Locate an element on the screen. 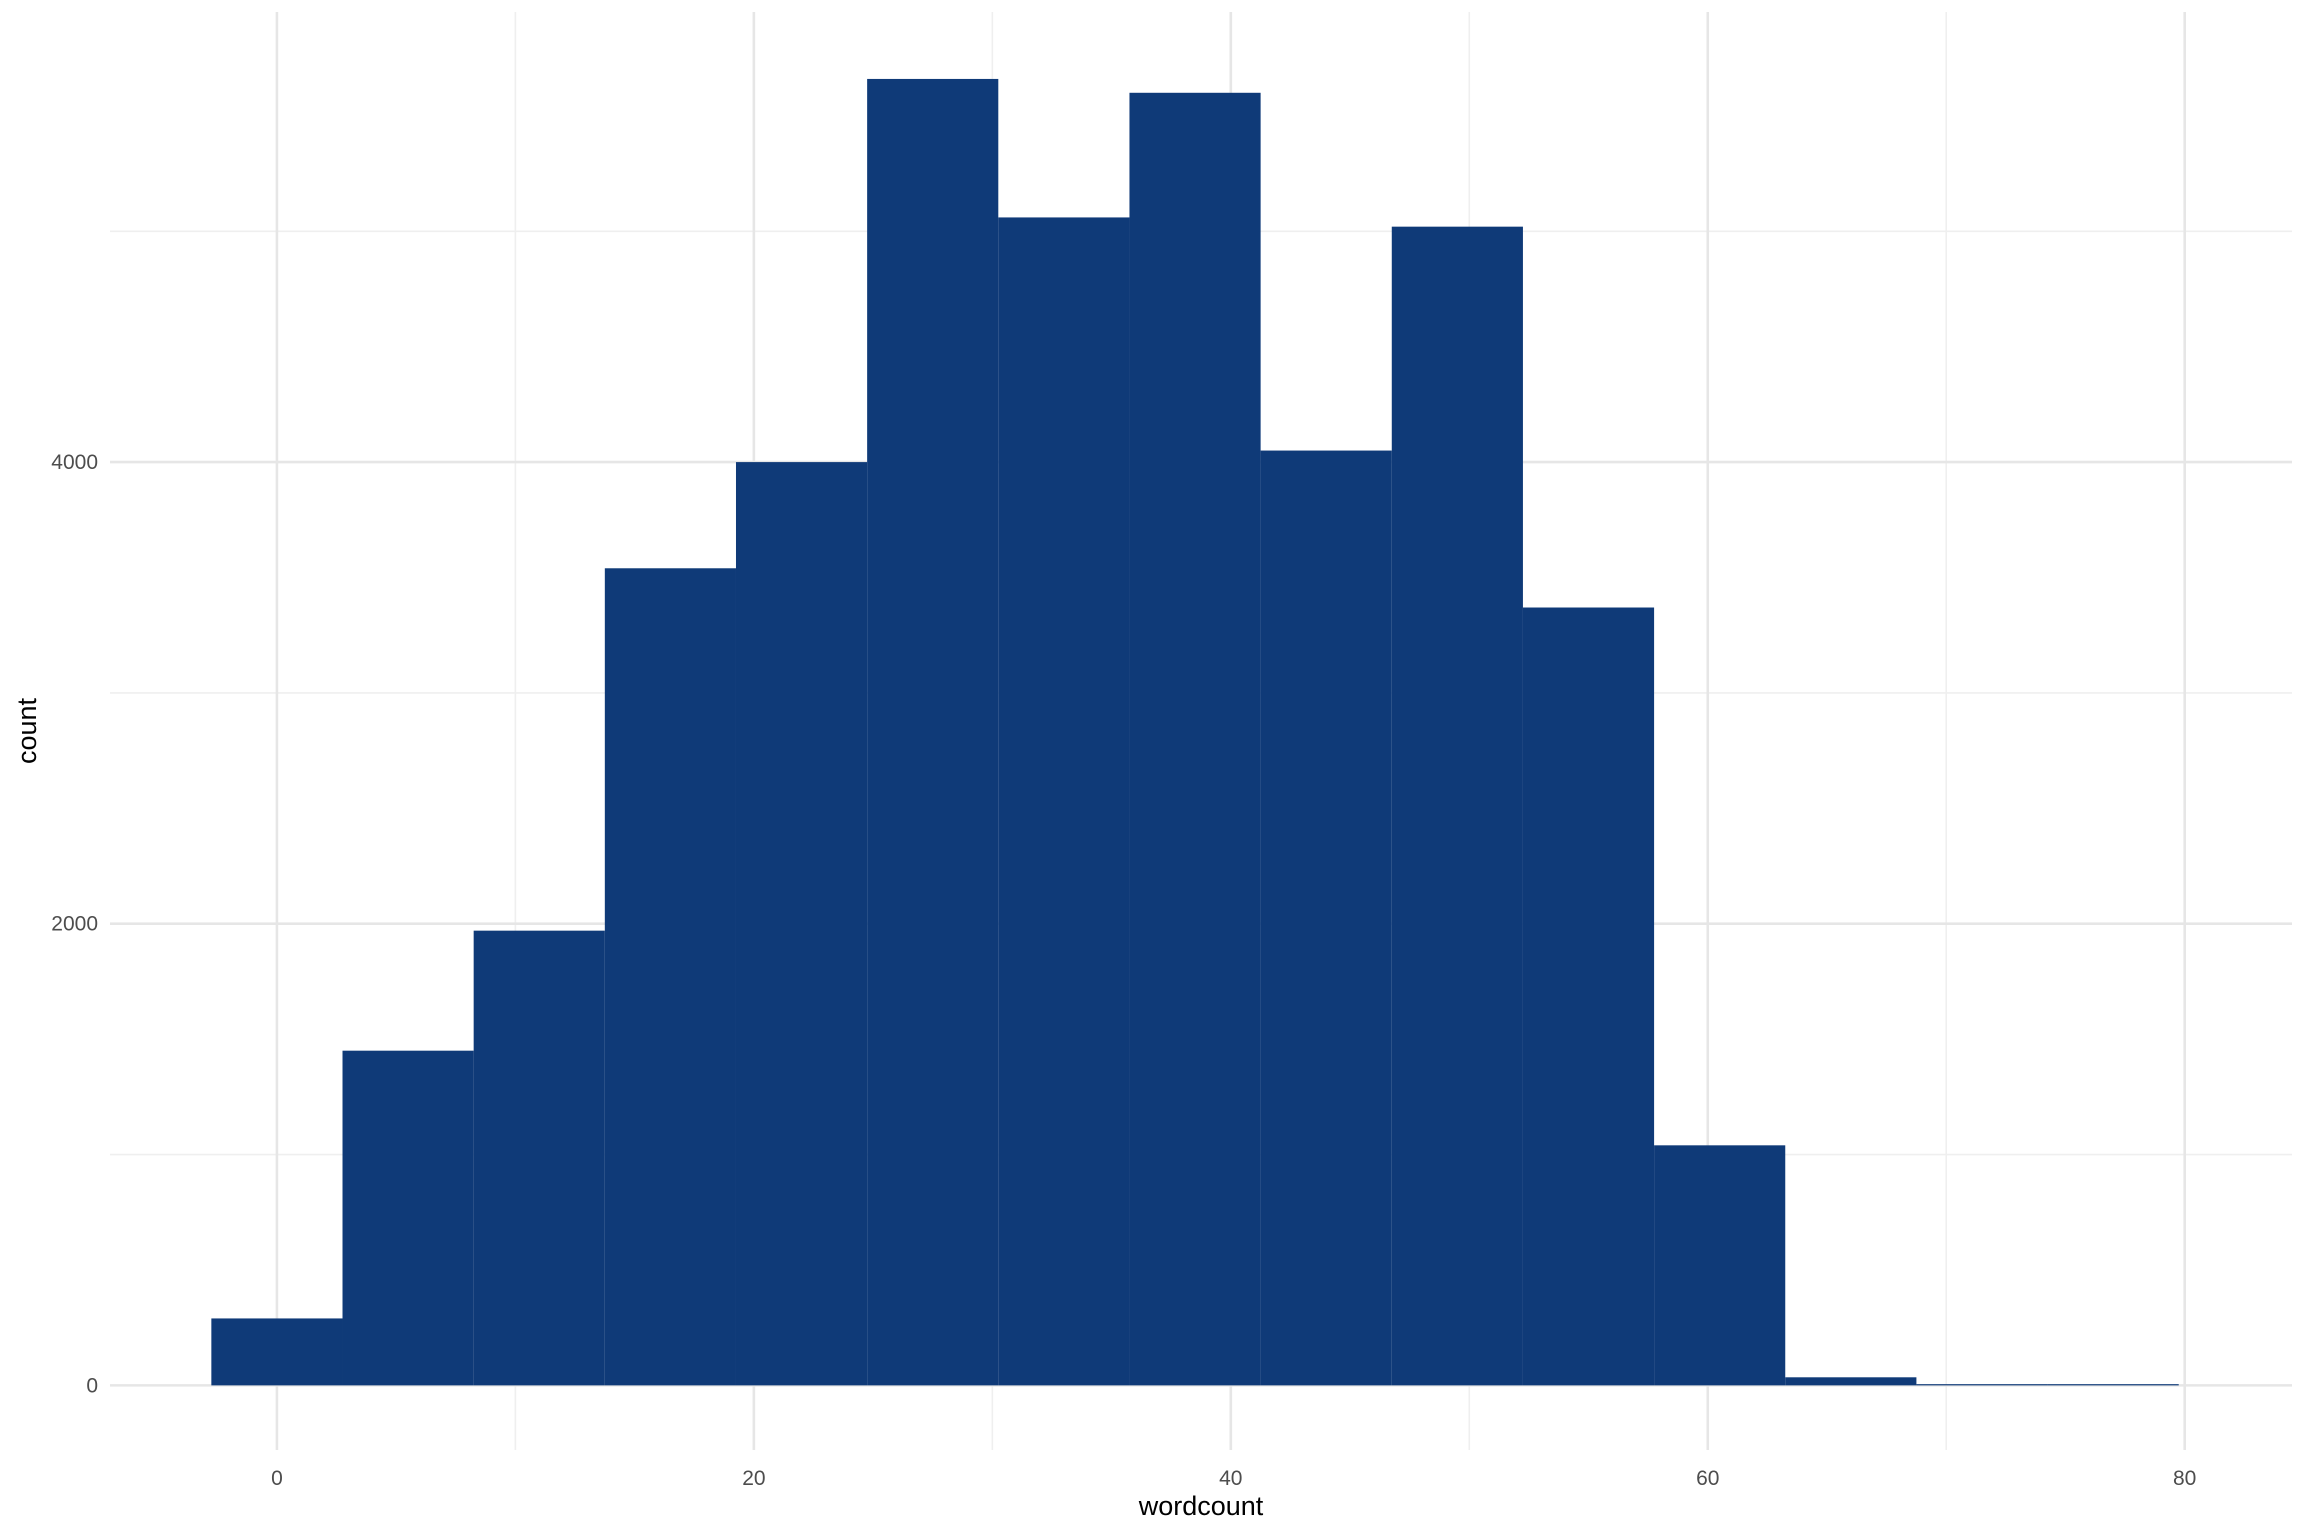 The width and height of the screenshot is (2304, 1536). y-tick-label: 2000 is located at coordinates (74, 924).